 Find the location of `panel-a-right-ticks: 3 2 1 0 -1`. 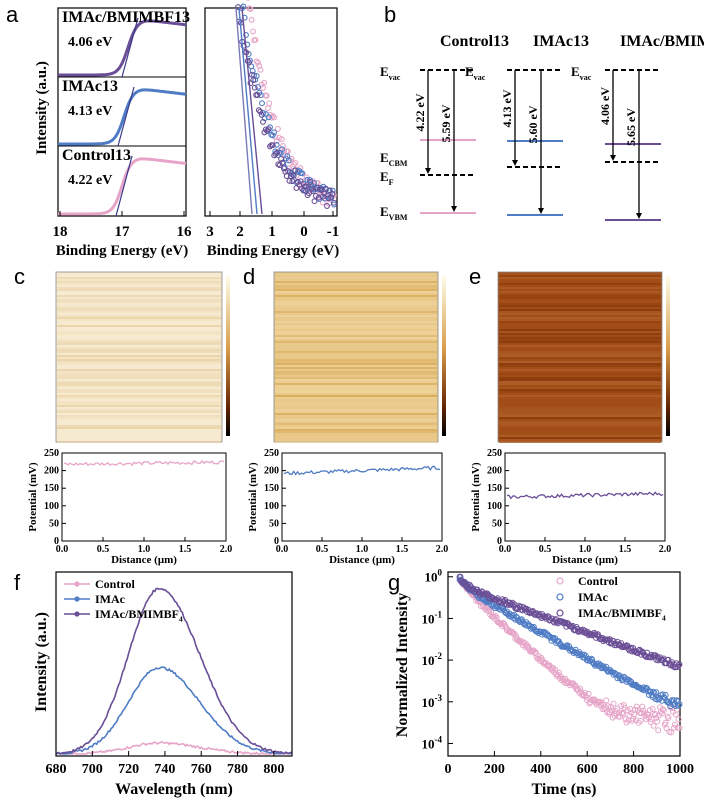

panel-a-right-ticks: 3 2 1 0 -1 is located at coordinates (272, 225).